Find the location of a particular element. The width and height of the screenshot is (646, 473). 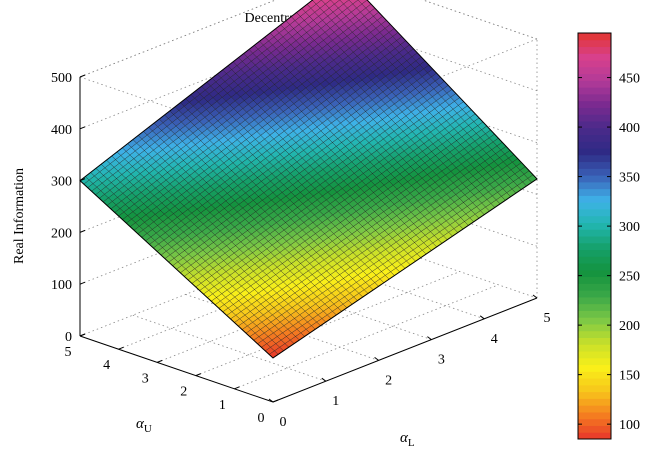

y-tick-label: 3 is located at coordinates (145, 378).